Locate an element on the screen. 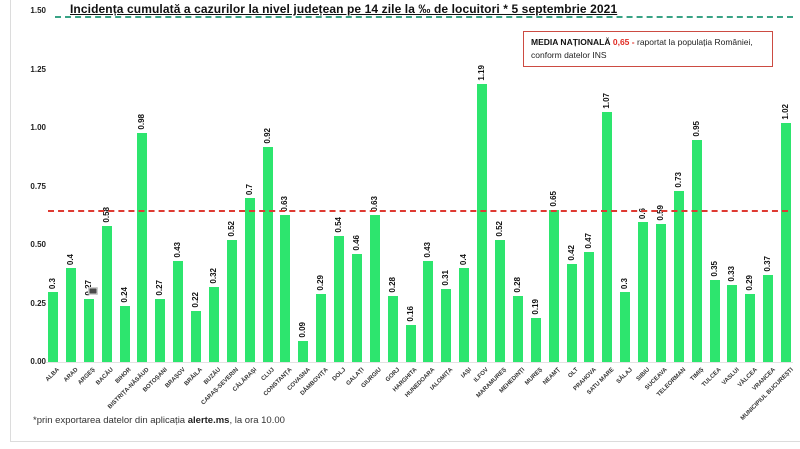 The image size is (800, 449). bar-value-label: 0.42 is located at coordinates (571, 253).